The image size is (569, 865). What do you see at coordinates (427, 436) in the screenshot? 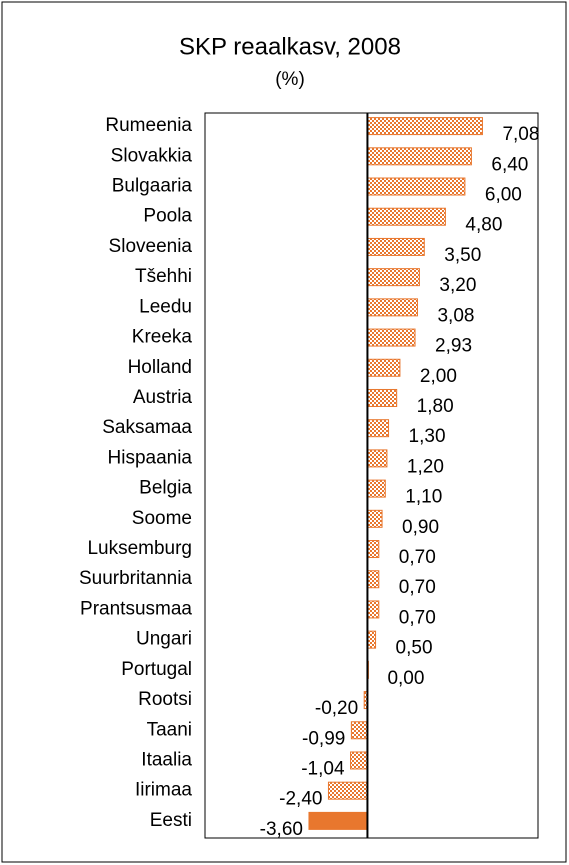
I see `value-label: 1,30` at bounding box center [427, 436].